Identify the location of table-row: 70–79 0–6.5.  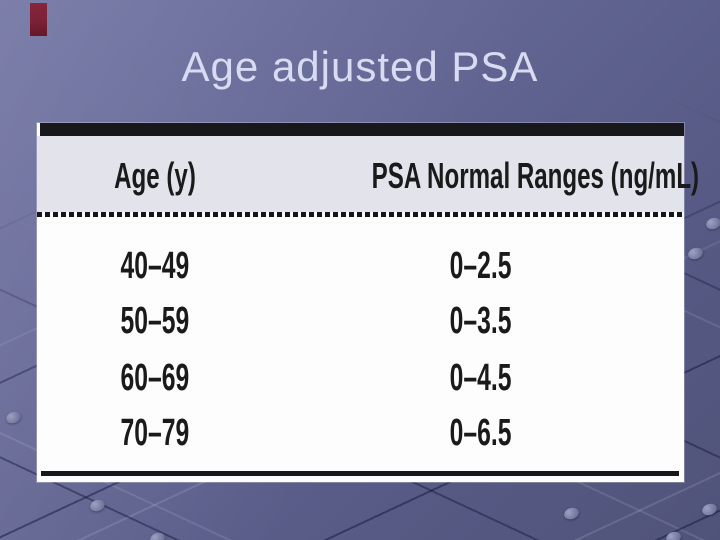
(360, 433).